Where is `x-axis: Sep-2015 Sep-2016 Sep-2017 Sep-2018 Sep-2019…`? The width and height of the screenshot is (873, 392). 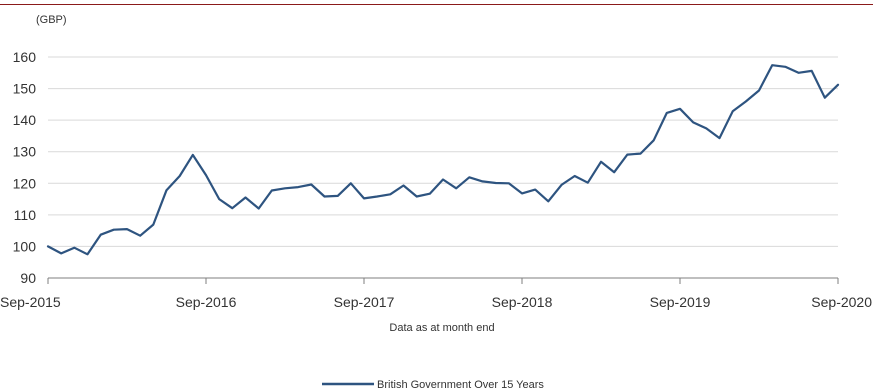 x-axis: Sep-2015 Sep-2016 Sep-2017 Sep-2018 Sep-2019… is located at coordinates (436, 294).